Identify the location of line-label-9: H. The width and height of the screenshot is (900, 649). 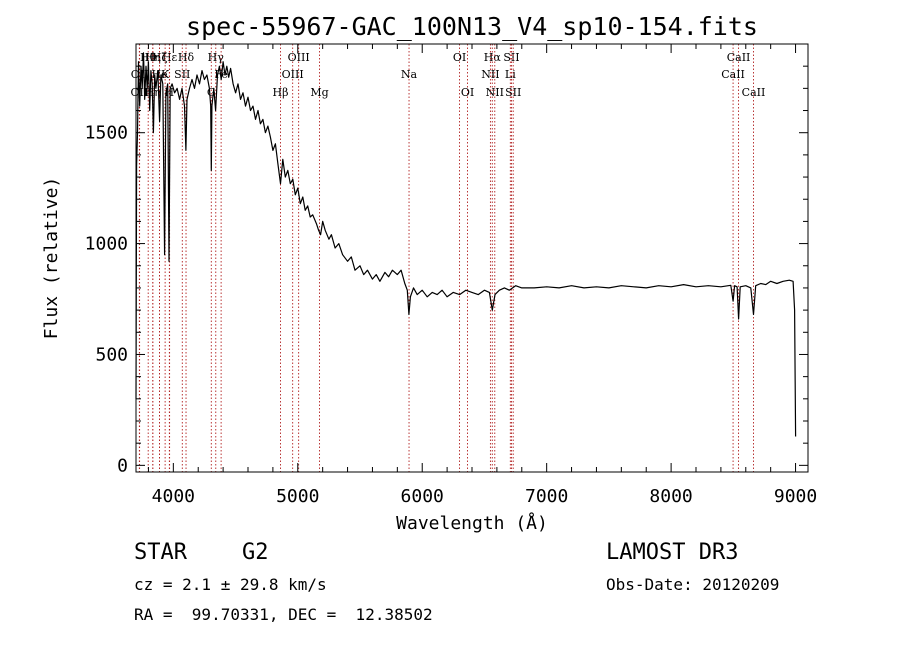
(170, 92).